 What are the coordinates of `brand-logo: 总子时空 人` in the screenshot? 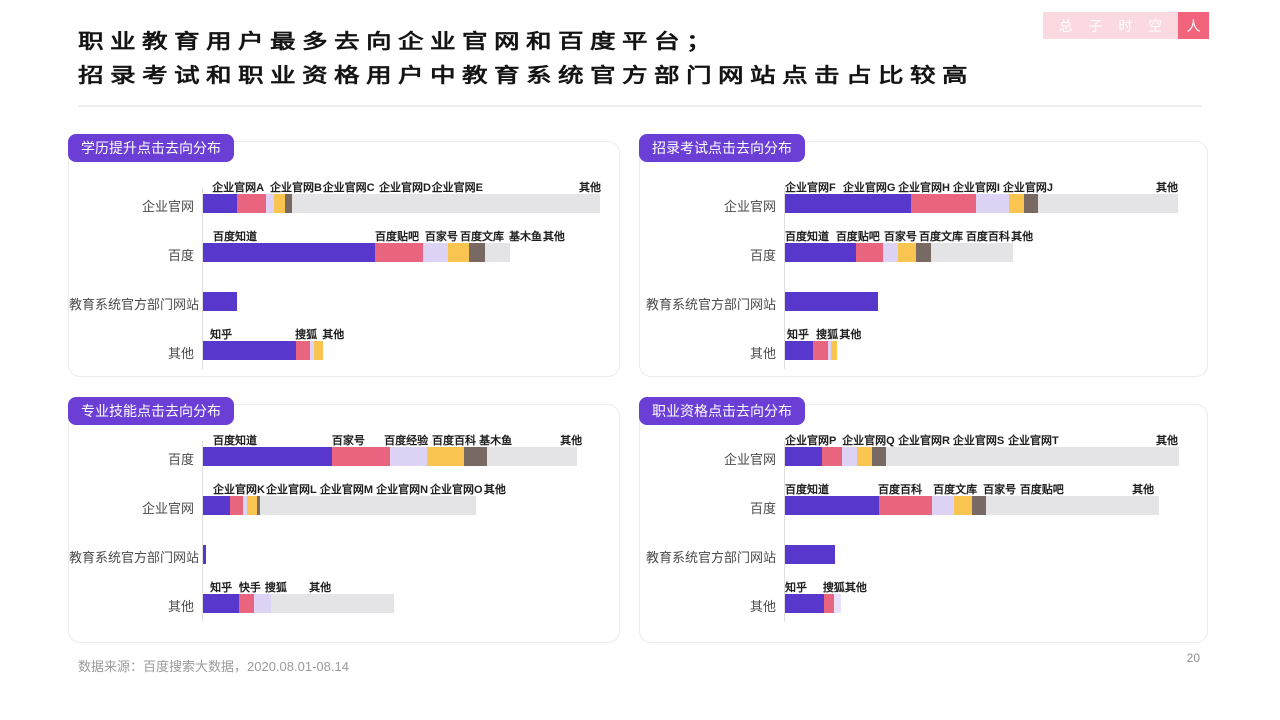 It's located at (1126, 25).